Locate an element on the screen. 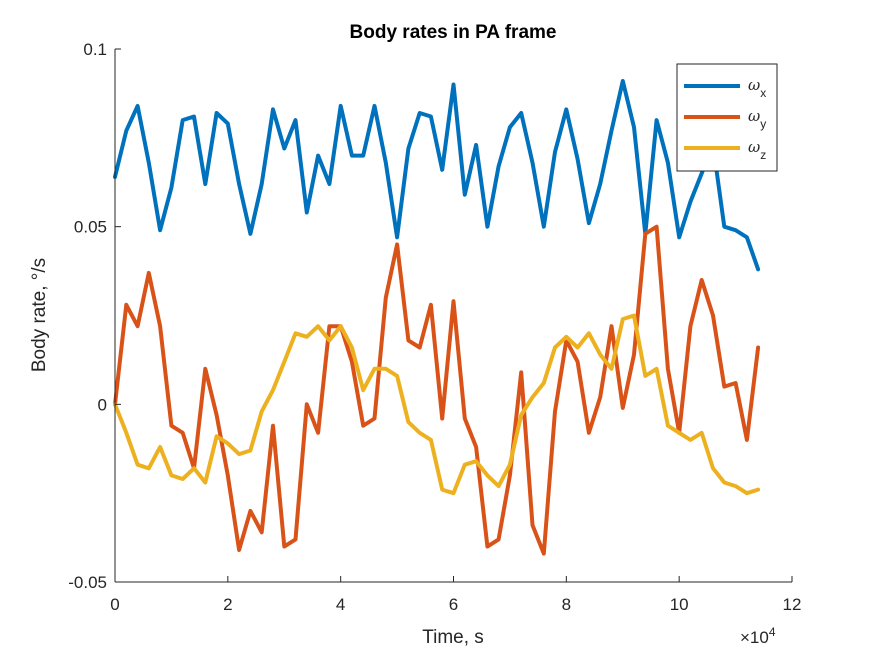 The image size is (875, 656). legend-subscript: z is located at coordinates (763, 155).